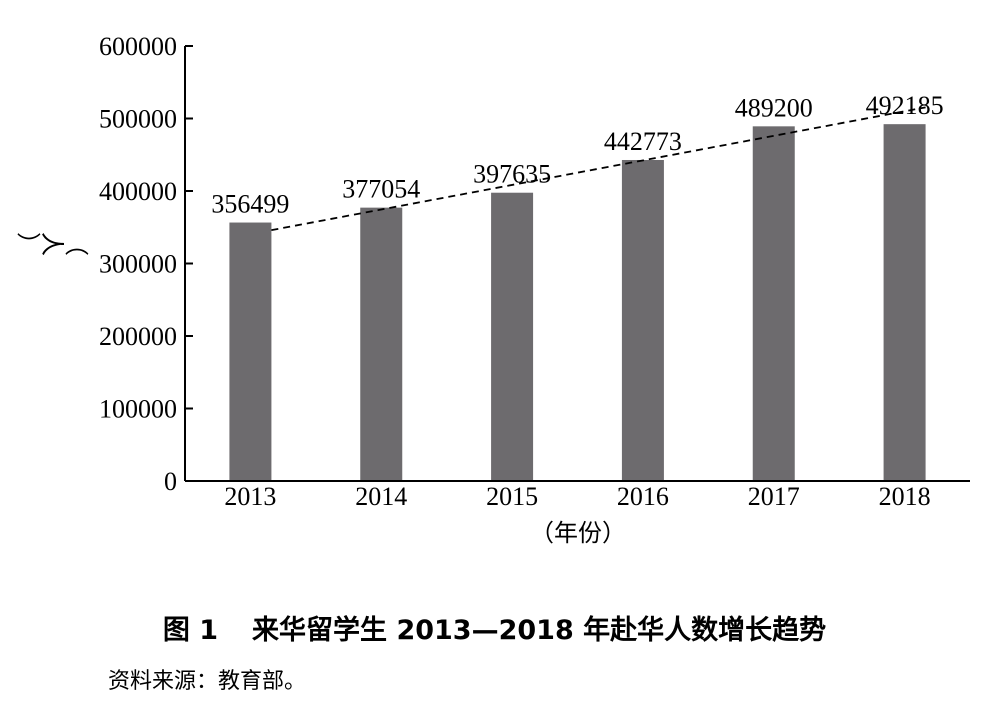  What do you see at coordinates (250, 496) in the screenshot?
I see `x-tick-label: 2013` at bounding box center [250, 496].